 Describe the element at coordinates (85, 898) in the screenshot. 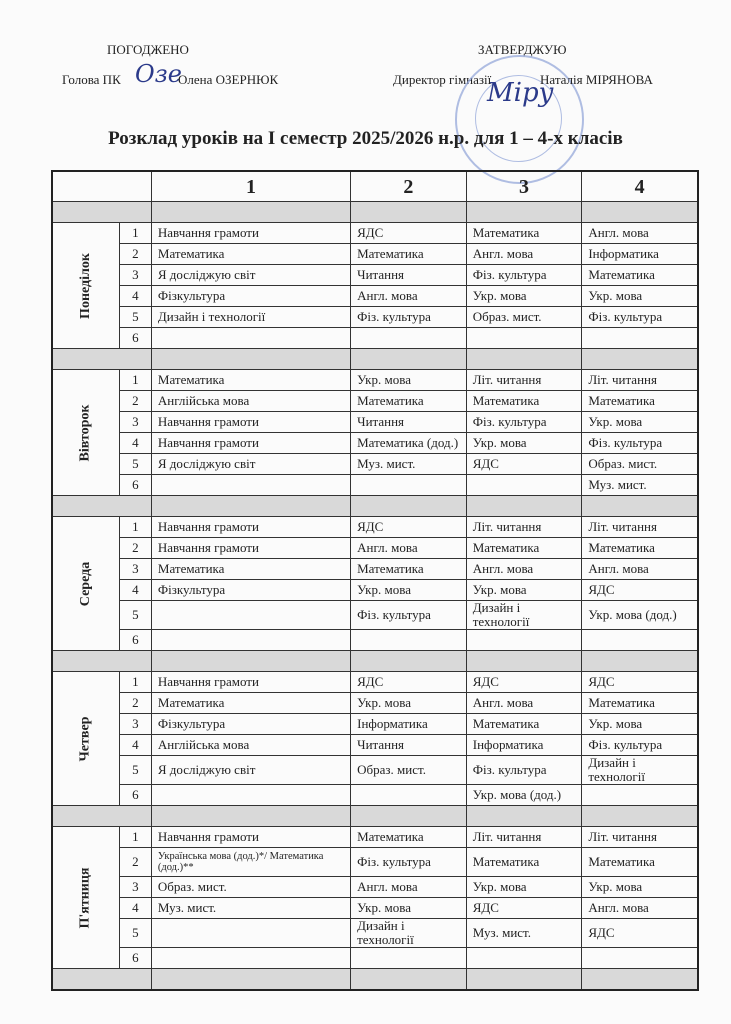

I see `day-name: П'ятниця` at that location.